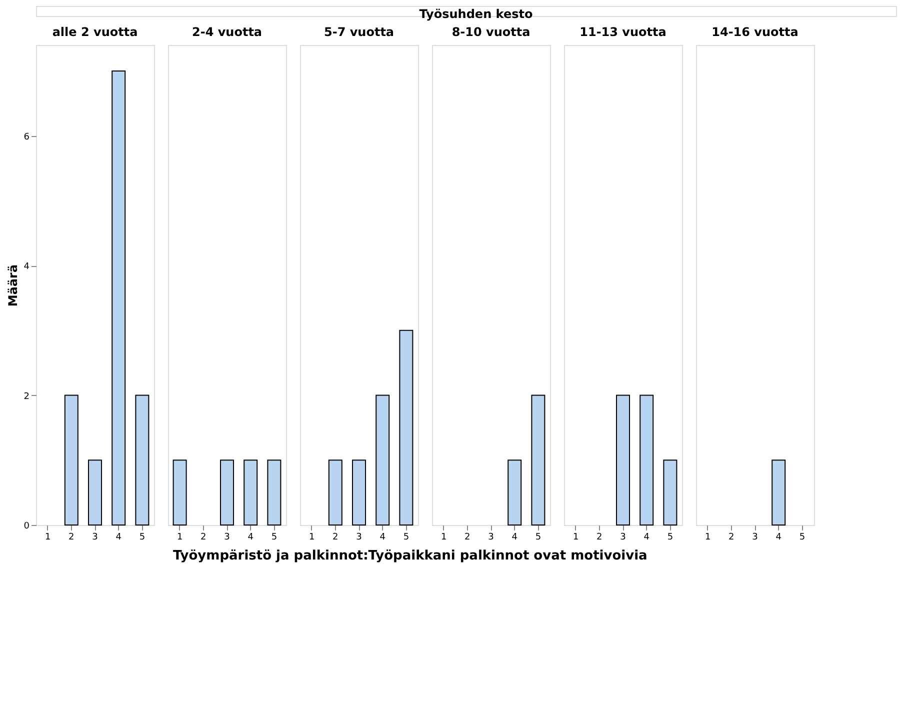  I want to click on chart-title: 2-4 vuotta, so click(227, 32).